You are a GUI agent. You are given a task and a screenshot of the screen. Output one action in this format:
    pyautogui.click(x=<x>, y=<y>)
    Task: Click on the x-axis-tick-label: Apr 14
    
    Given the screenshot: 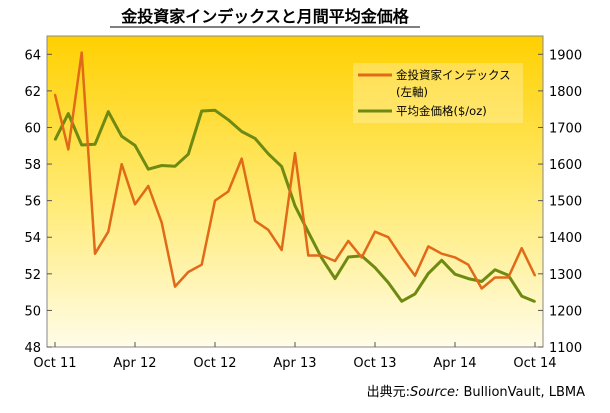 What is the action you would take?
    pyautogui.click(x=454, y=363)
    